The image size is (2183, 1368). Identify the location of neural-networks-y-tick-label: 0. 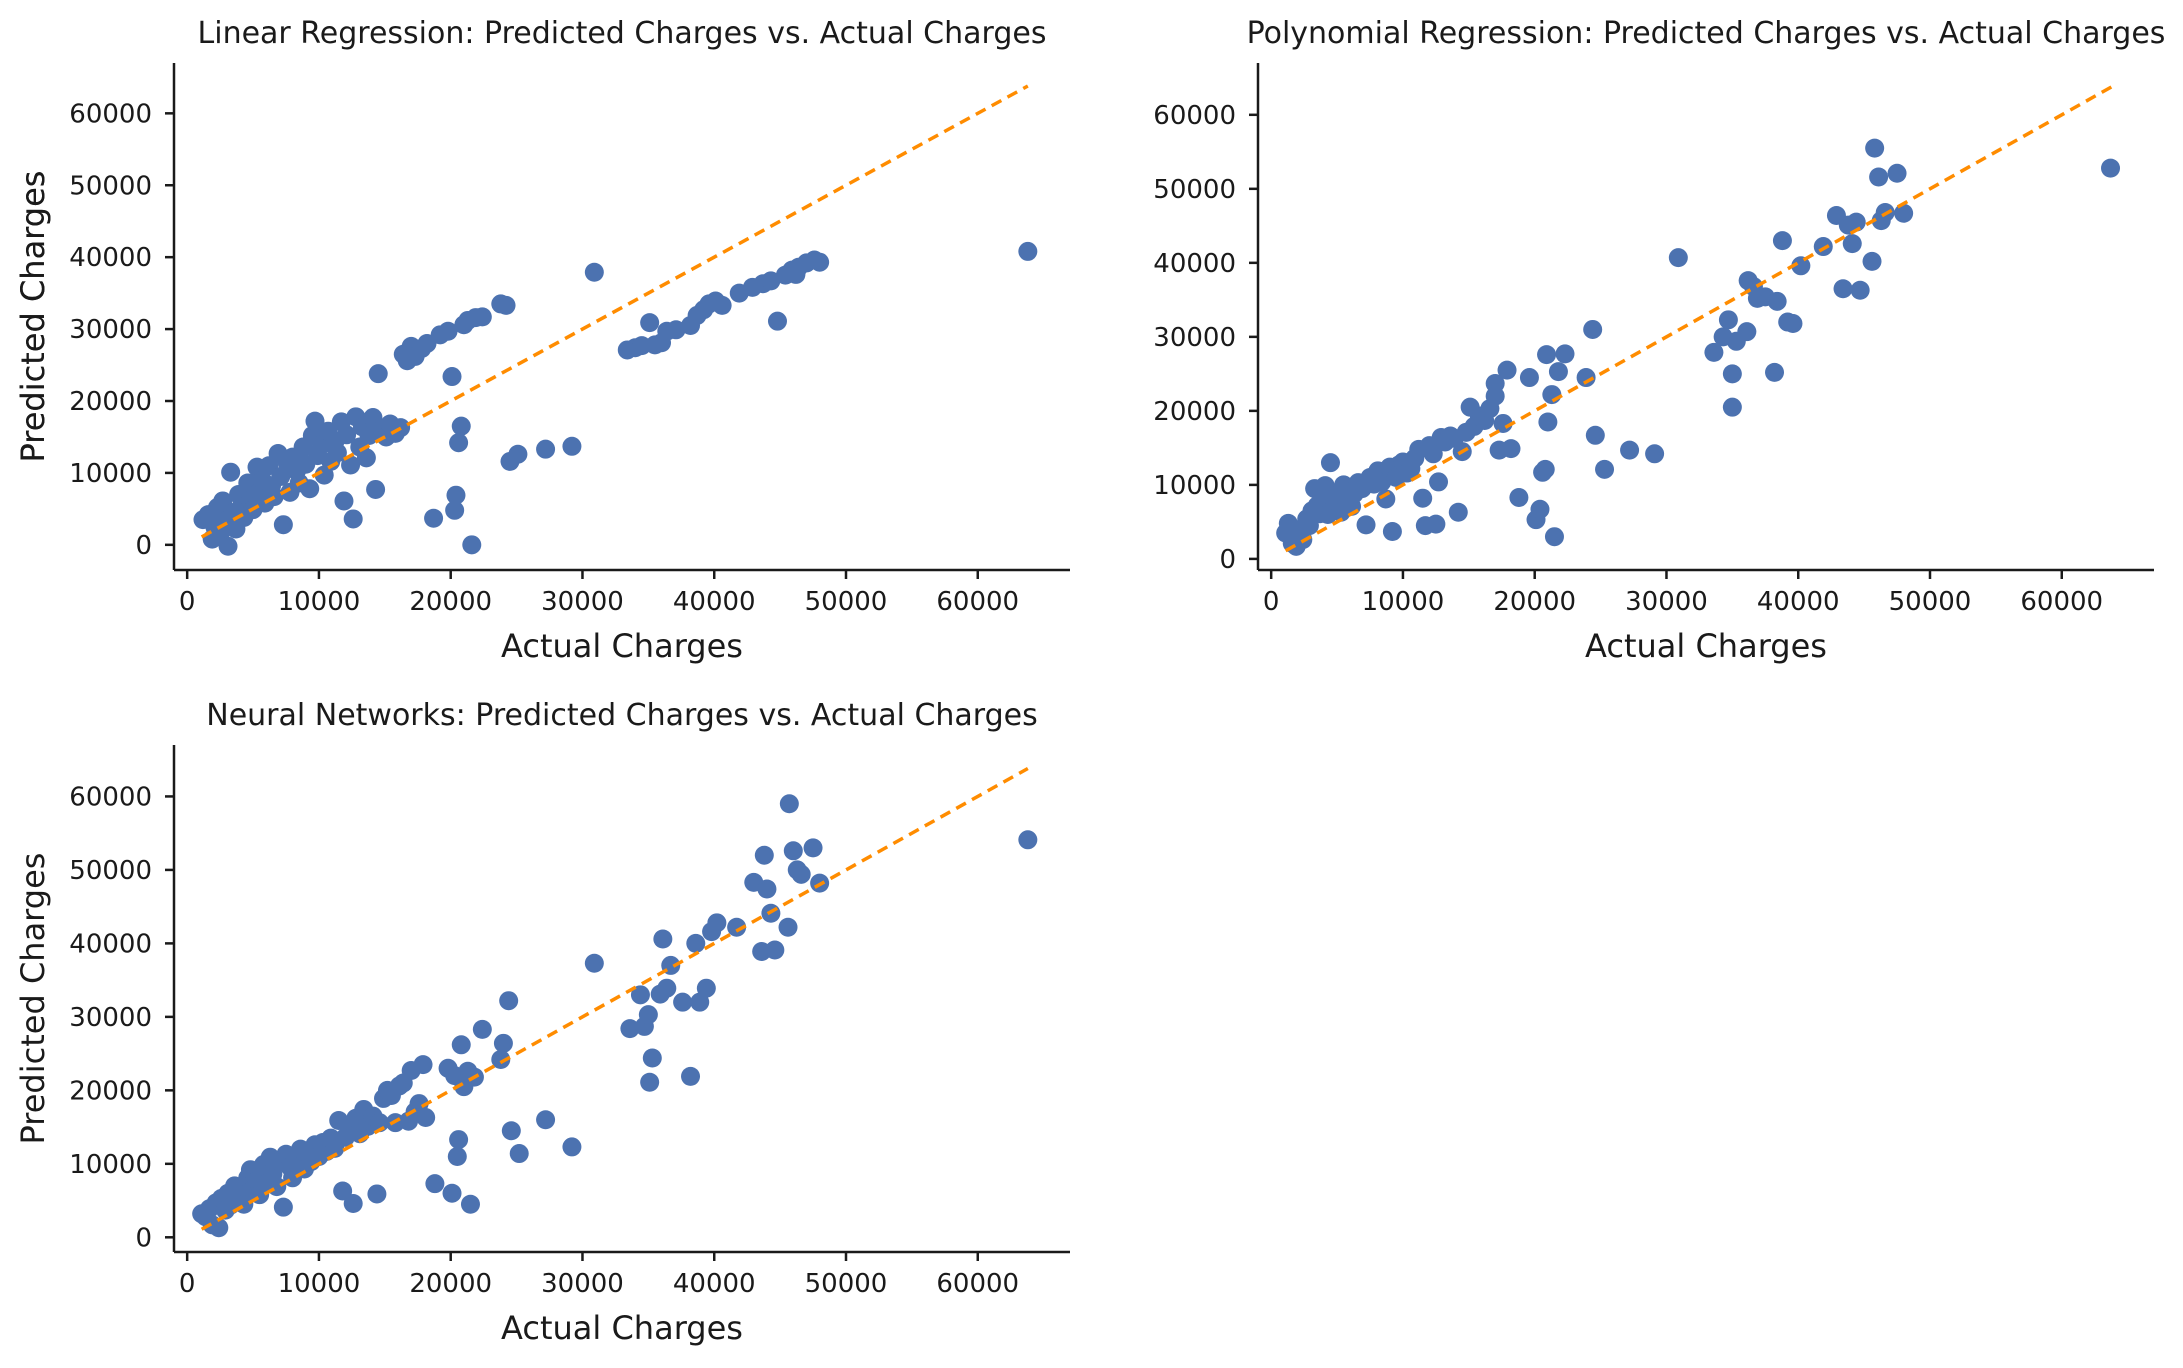
(143, 1238).